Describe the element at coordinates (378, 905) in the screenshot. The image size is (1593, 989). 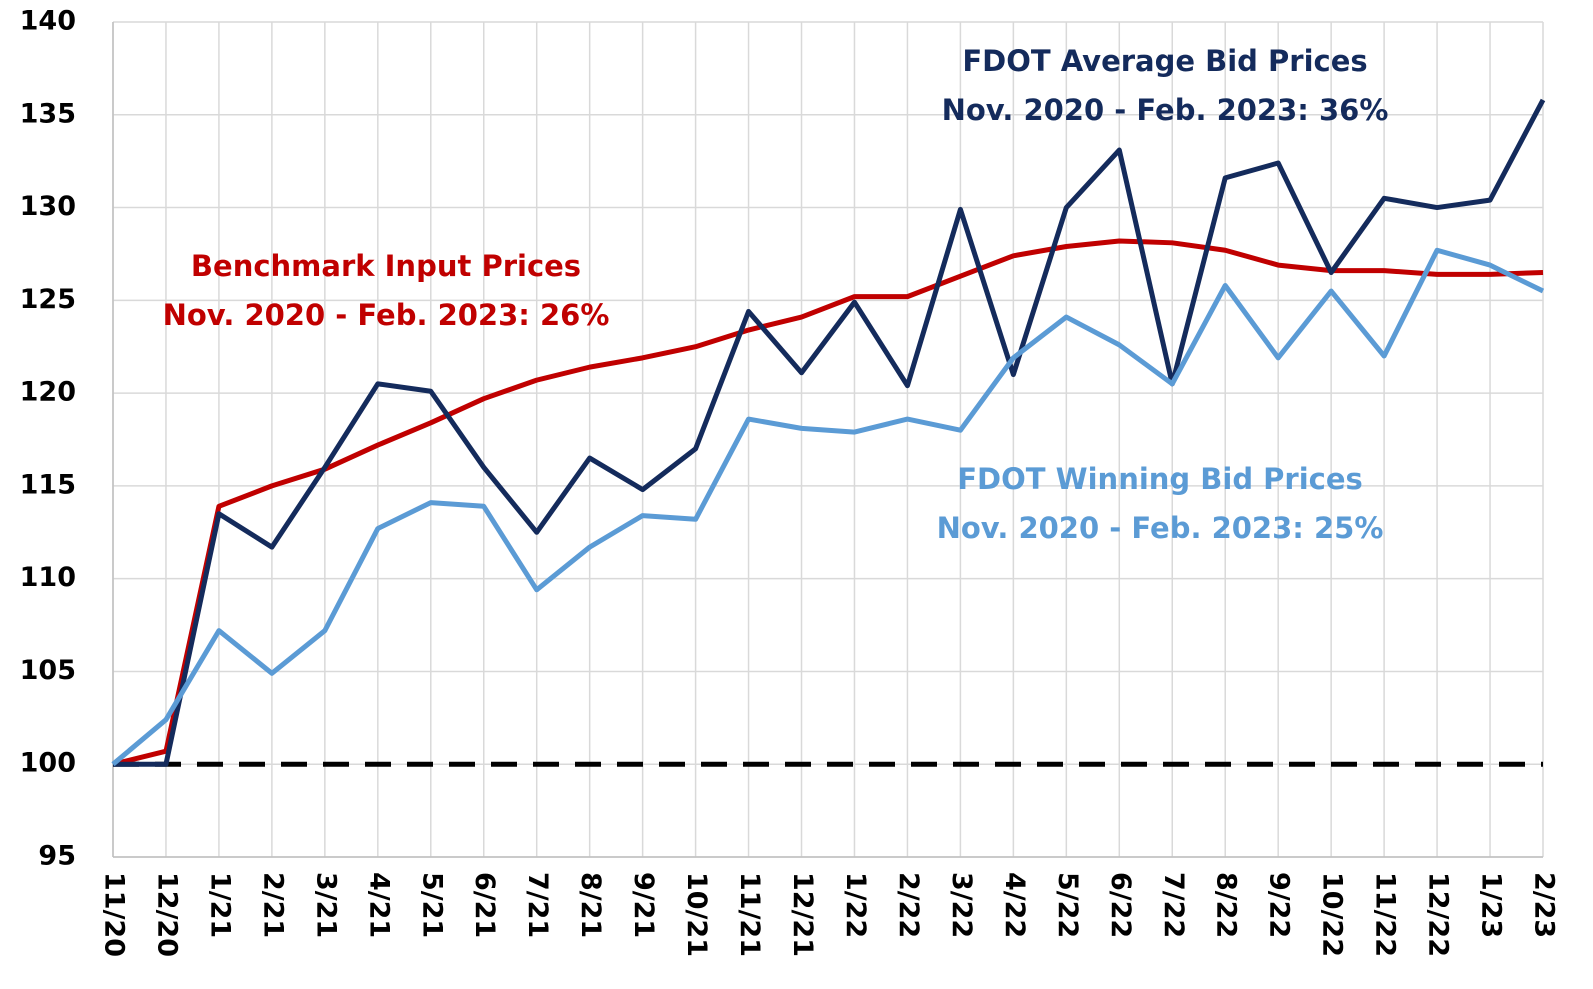
I see `x-tick-label: 4/21` at that location.